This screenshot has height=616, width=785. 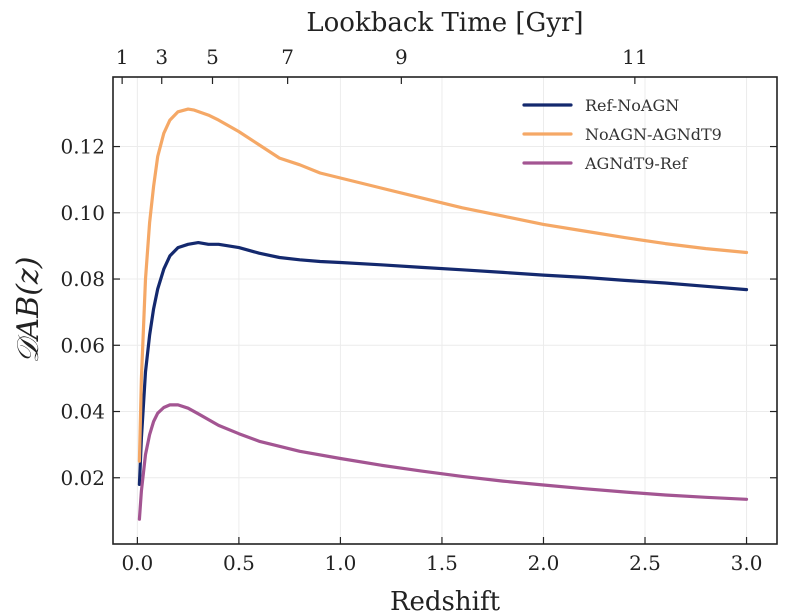 What do you see at coordinates (341, 563) in the screenshot?
I see `x-tick-label: 1.0` at bounding box center [341, 563].